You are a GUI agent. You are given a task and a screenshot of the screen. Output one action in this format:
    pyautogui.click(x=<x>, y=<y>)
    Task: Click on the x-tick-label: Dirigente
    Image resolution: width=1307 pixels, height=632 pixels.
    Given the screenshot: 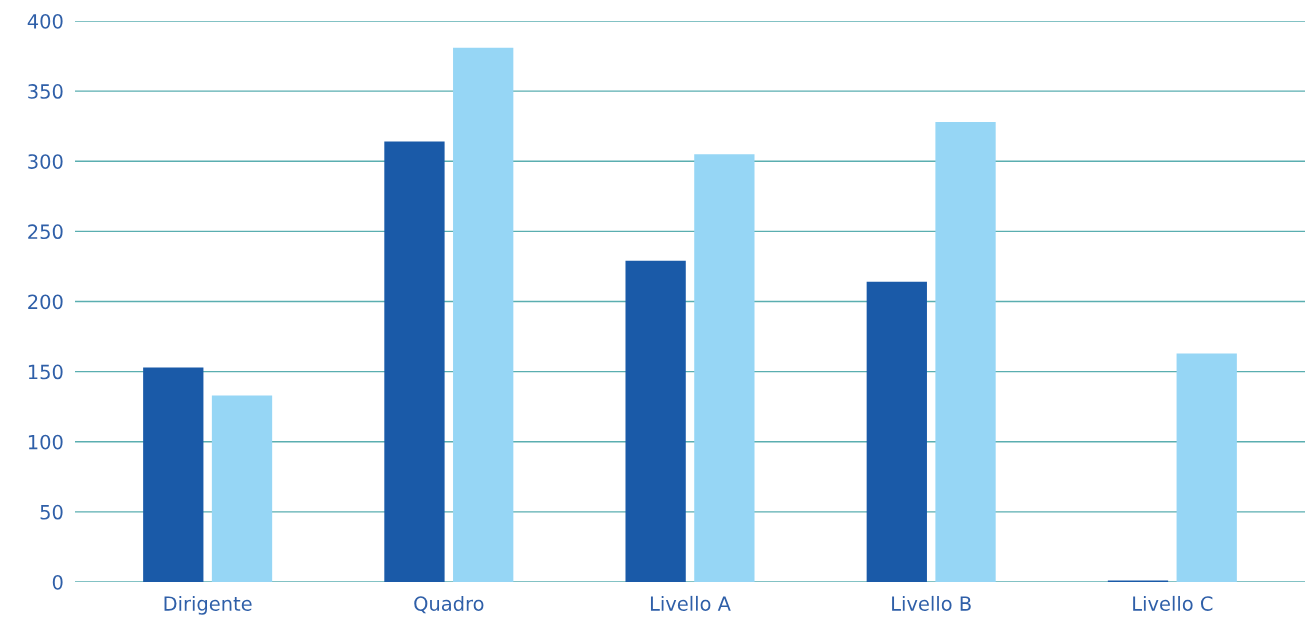 What is the action you would take?
    pyautogui.click(x=208, y=605)
    